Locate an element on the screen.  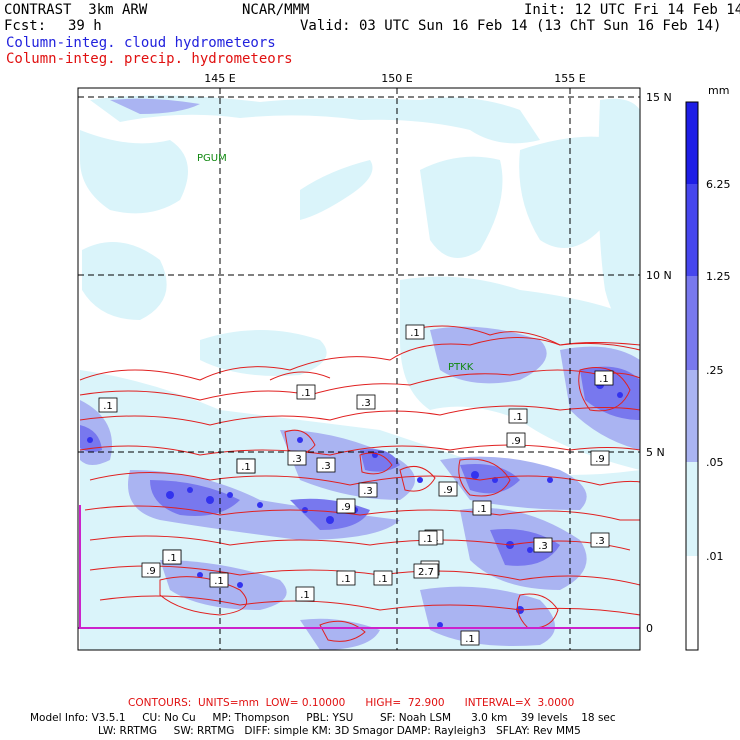
lon-label: 150 E is located at coordinates (396, 78).